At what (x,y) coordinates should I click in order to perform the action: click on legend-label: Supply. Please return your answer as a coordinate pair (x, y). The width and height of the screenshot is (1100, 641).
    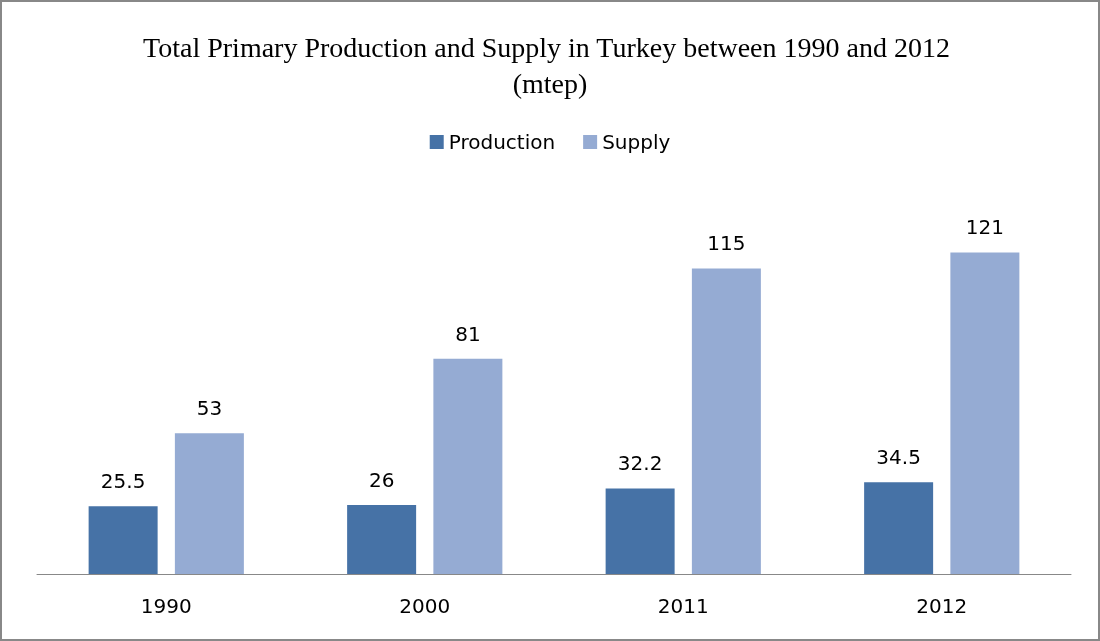
    Looking at the image, I should click on (636, 142).